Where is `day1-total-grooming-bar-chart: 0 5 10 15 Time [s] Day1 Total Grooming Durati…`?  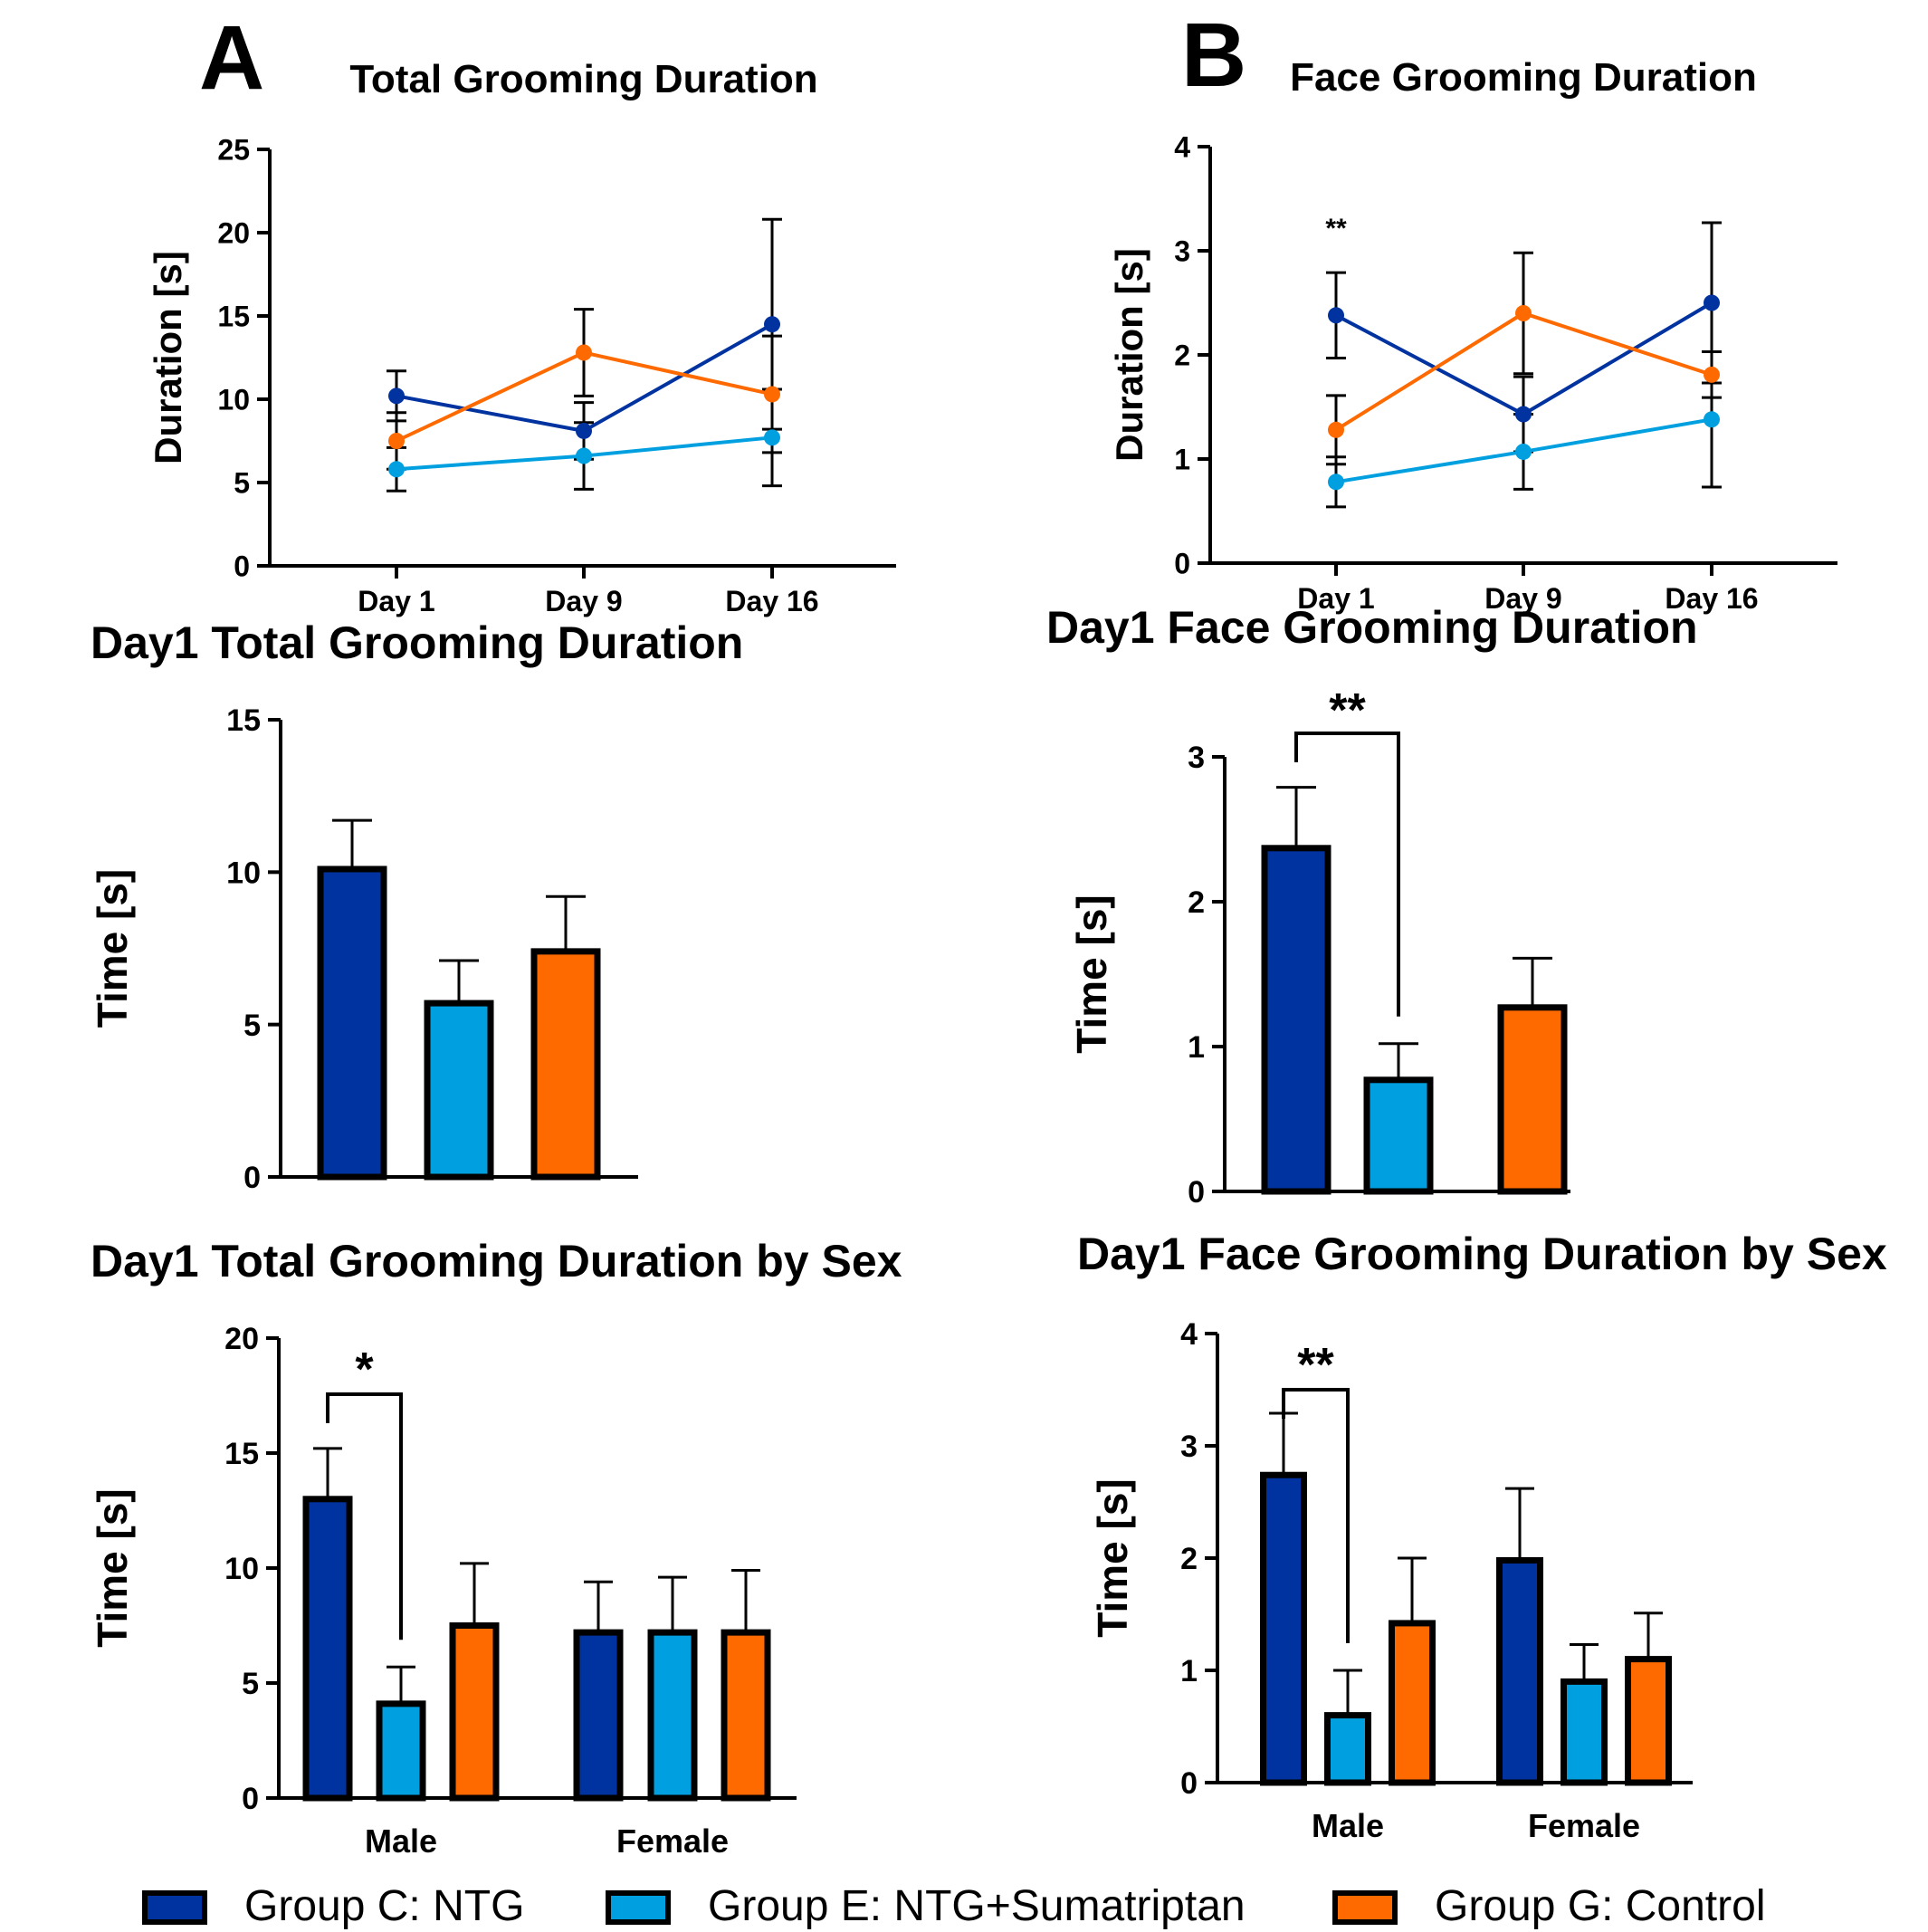 day1-total-grooming-bar-chart: 0 5 10 15 Time [s] Day1 Total Grooming Durati… is located at coordinates (416, 906).